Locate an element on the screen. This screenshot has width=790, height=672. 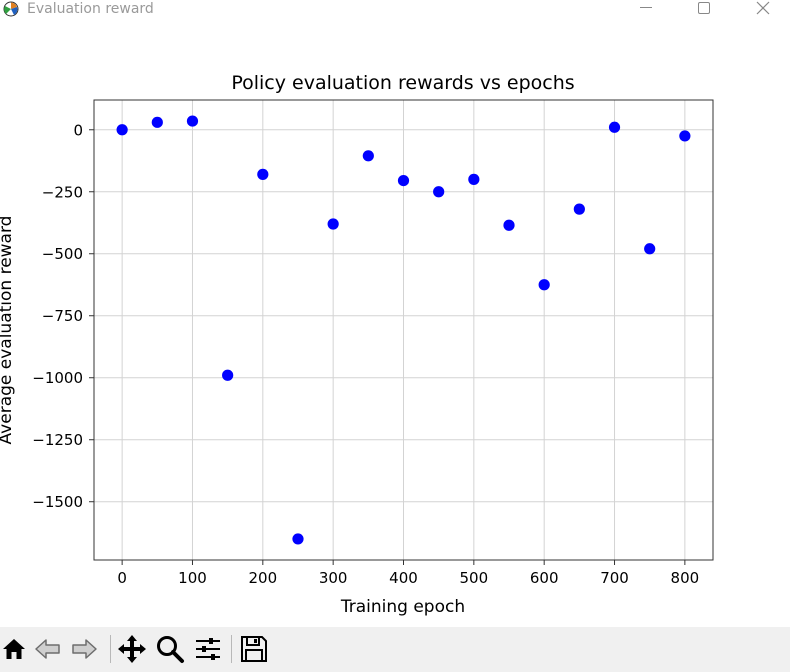
configure-subplots-button is located at coordinates (208, 649).